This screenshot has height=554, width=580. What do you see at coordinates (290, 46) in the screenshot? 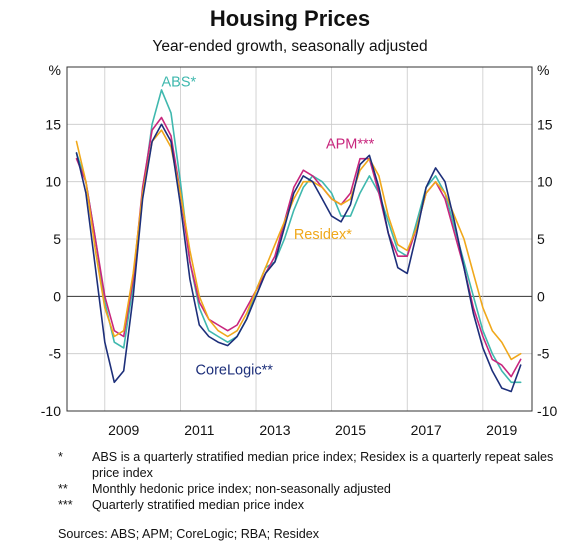
I see `chart-subtitle: Year-ended growth, seasonally adjusted` at bounding box center [290, 46].